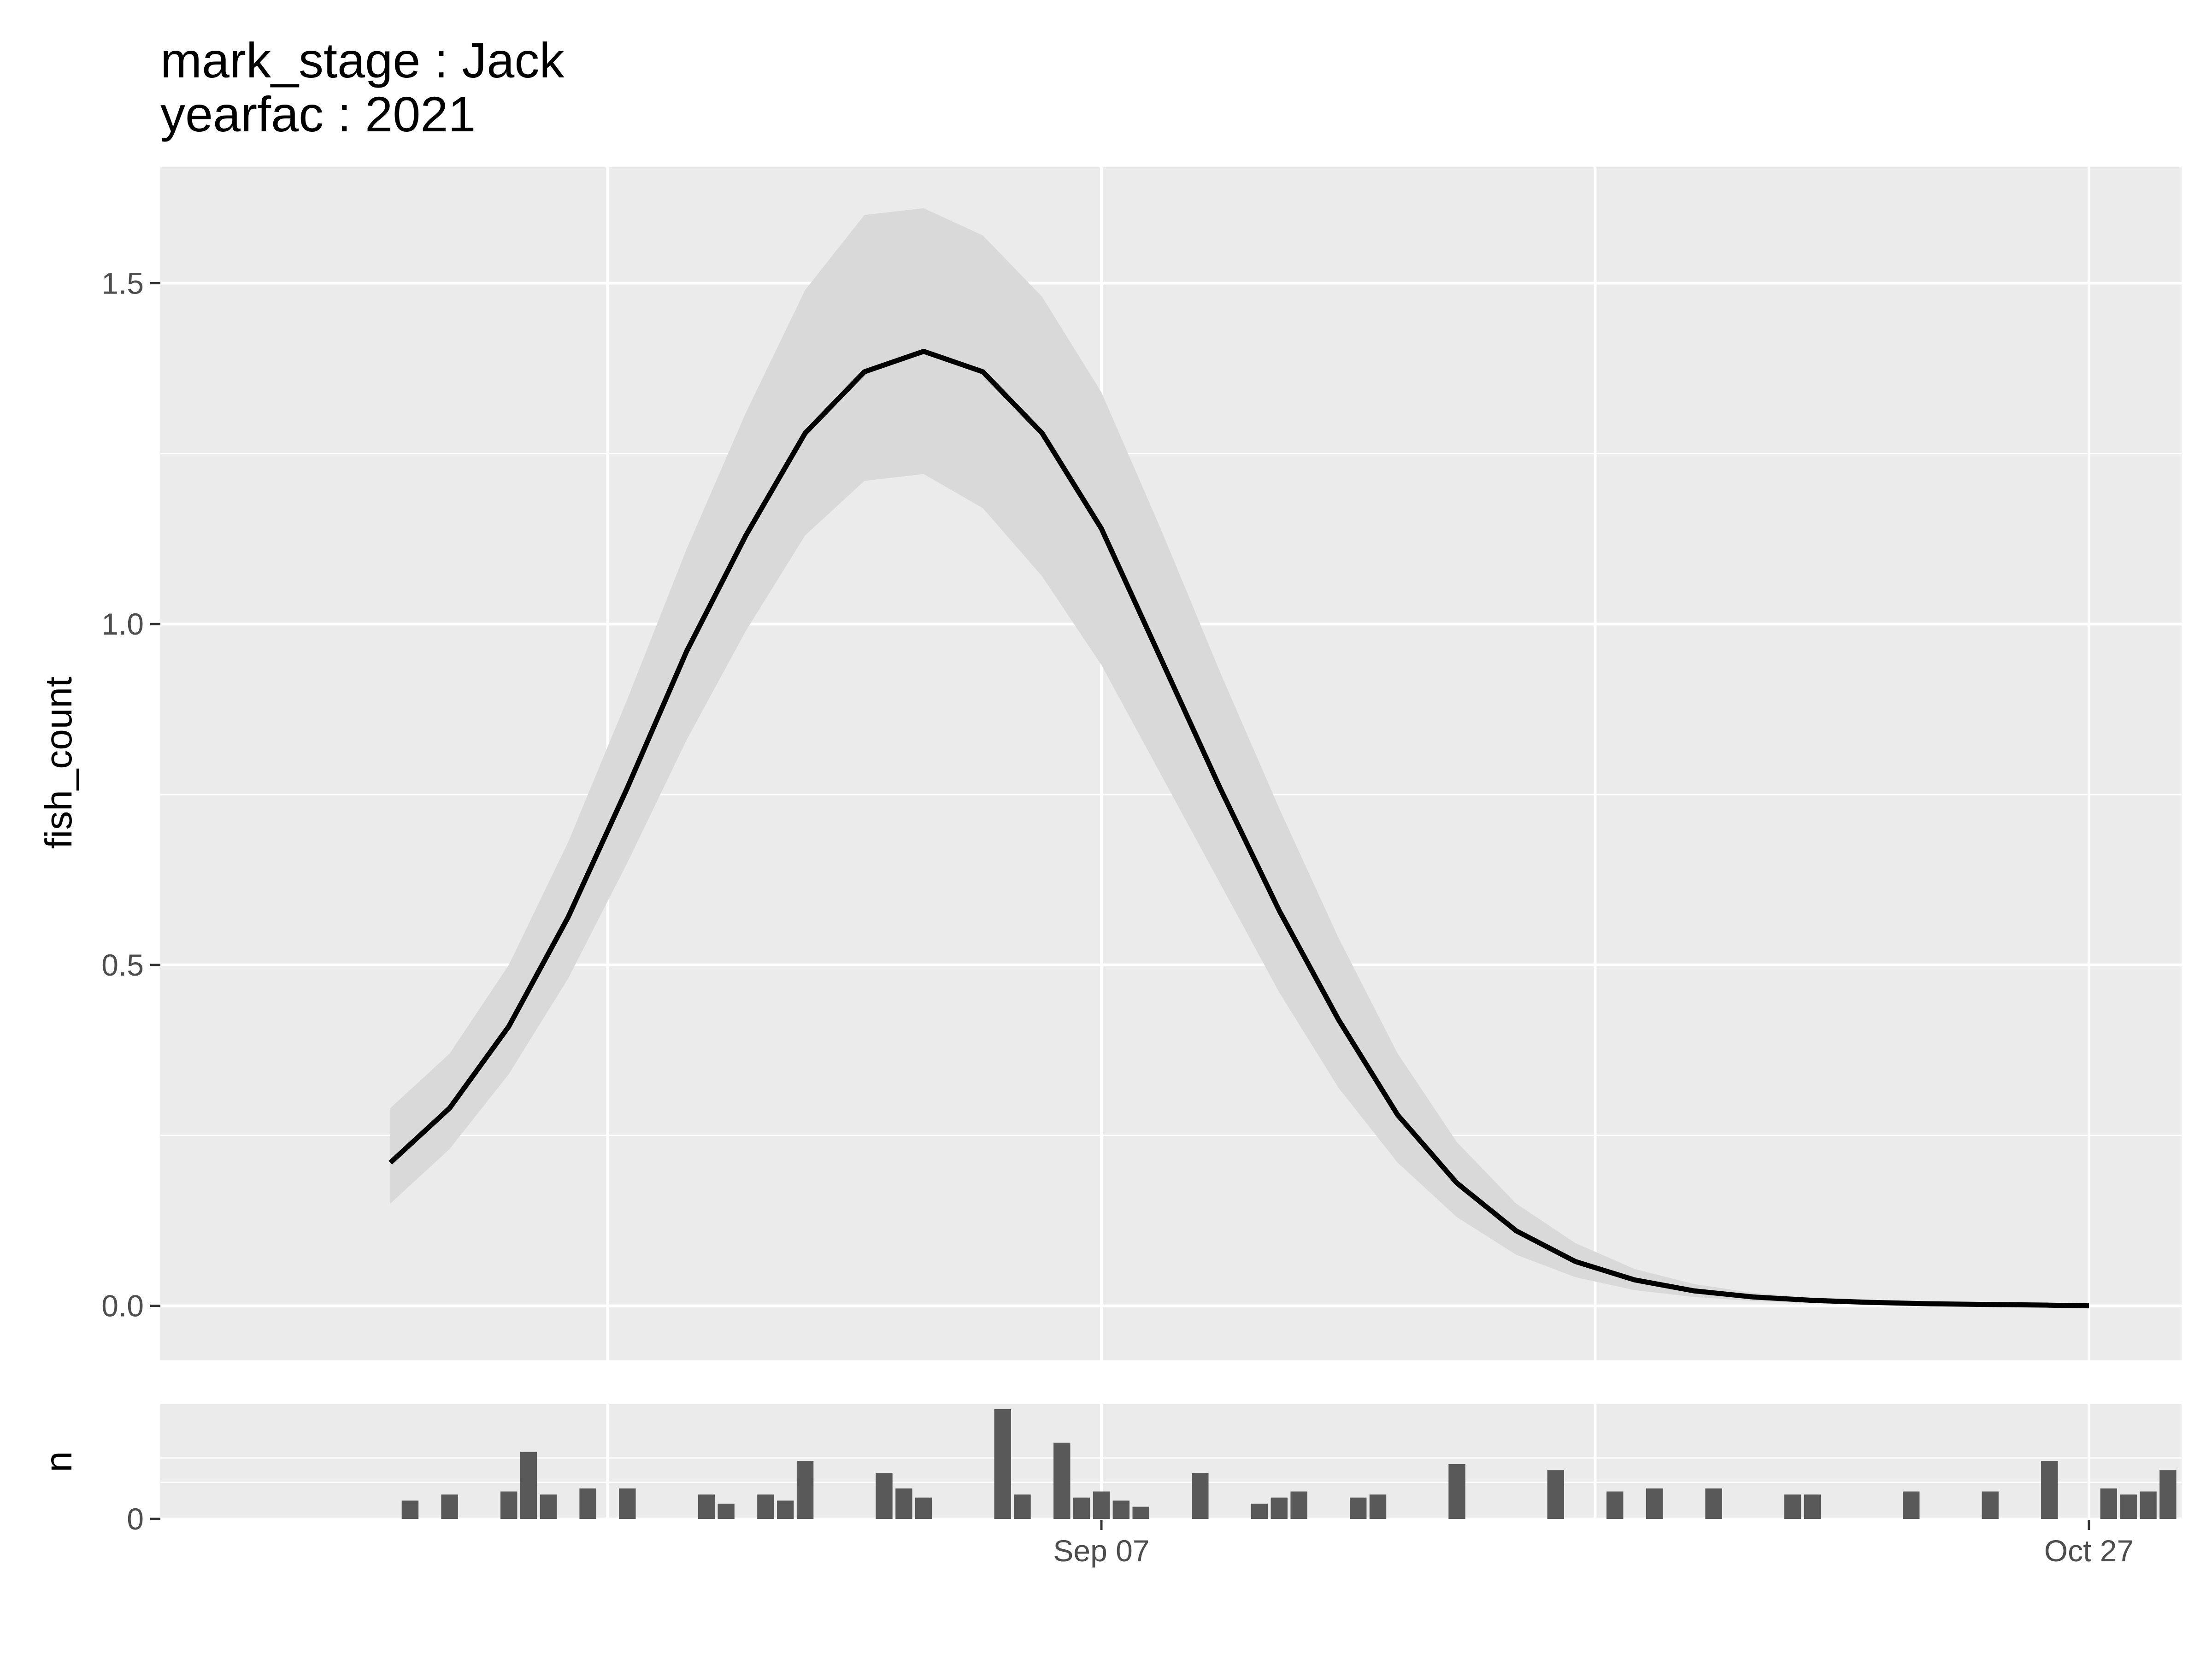 The width and height of the screenshot is (2212, 1659). Describe the element at coordinates (2089, 1551) in the screenshot. I see `x-tick-label: Oct 27` at that location.